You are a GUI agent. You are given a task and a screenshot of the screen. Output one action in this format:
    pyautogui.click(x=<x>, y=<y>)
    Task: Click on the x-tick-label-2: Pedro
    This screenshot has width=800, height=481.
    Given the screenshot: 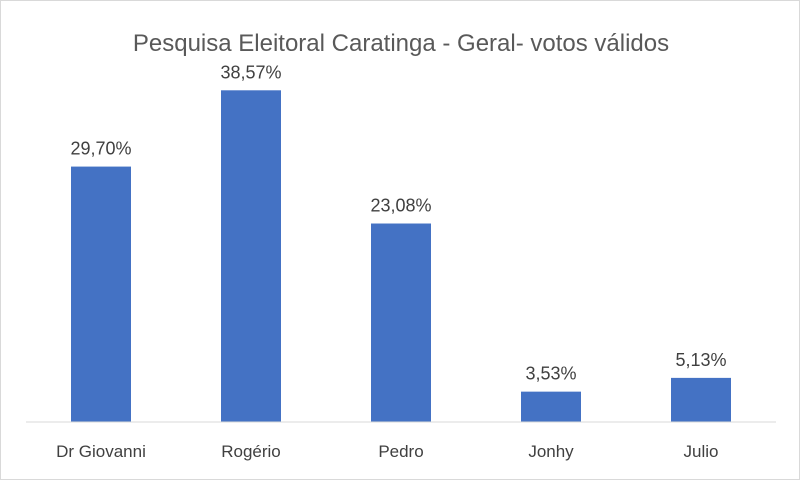 What is the action you would take?
    pyautogui.click(x=400, y=451)
    